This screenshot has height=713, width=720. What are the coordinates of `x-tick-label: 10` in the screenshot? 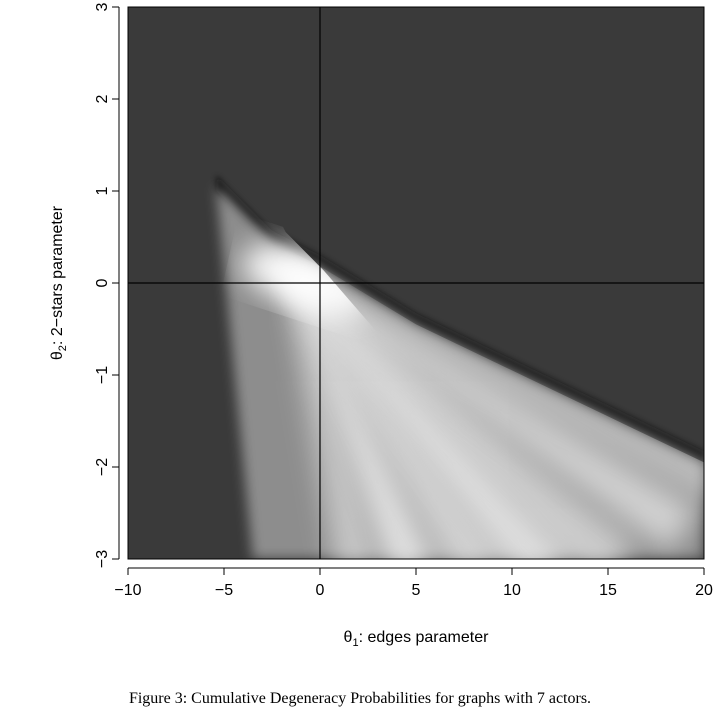 It's located at (512, 590).